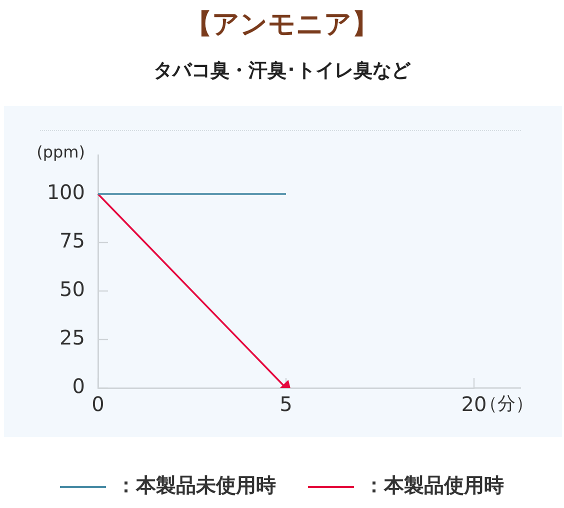  Describe the element at coordinates (196, 485) in the screenshot. I see `legend-label: ：本製品未使用時` at that location.